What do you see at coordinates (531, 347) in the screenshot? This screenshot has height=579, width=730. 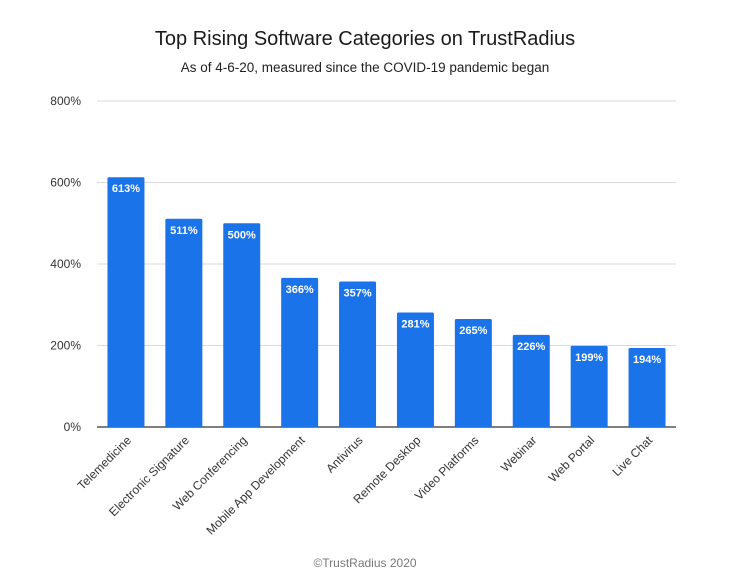 I see `bar-data-label: 226%` at bounding box center [531, 347].